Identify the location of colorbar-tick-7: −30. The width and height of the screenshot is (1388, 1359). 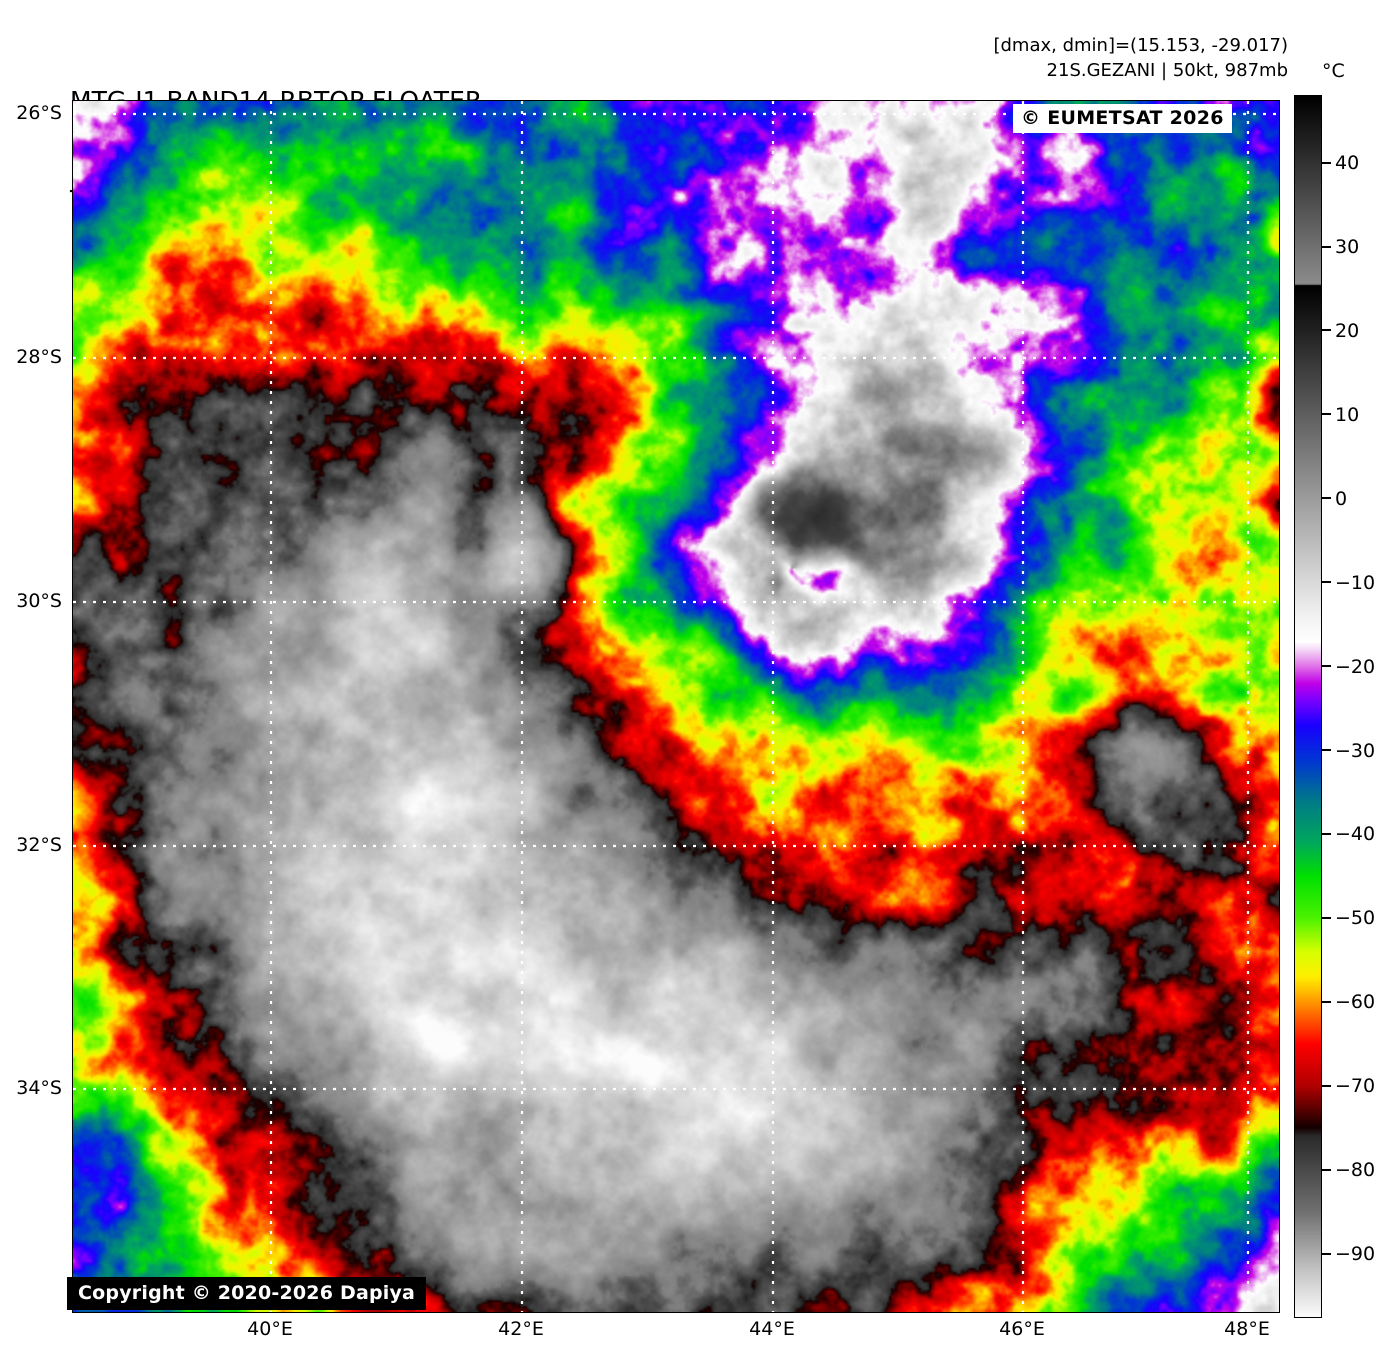
(1348, 751).